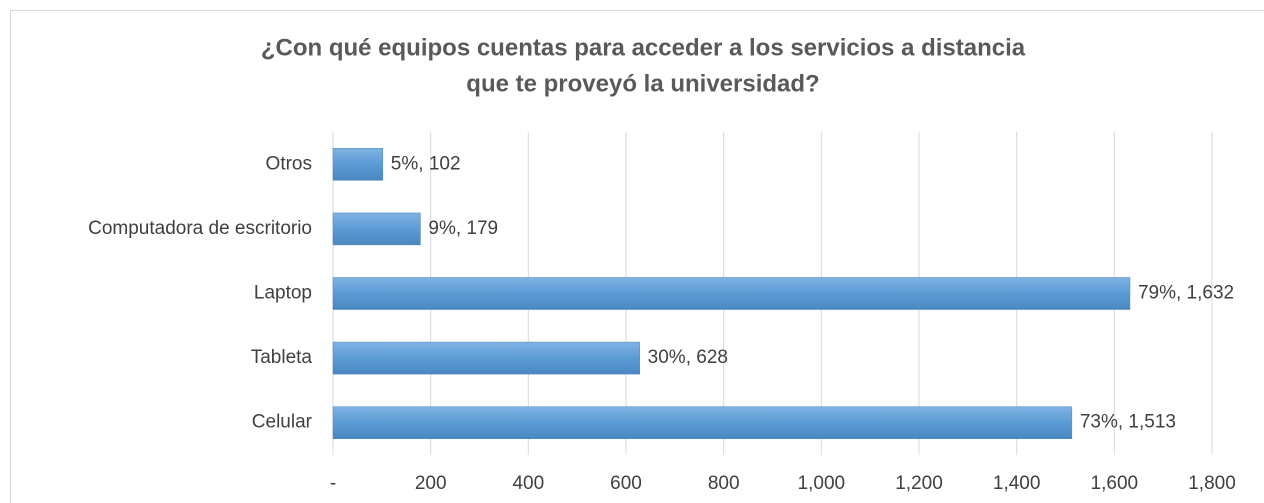 This screenshot has width=1264, height=503. Describe the element at coordinates (642, 83) in the screenshot. I see `chart-title: que te proveyó la universidad?` at that location.